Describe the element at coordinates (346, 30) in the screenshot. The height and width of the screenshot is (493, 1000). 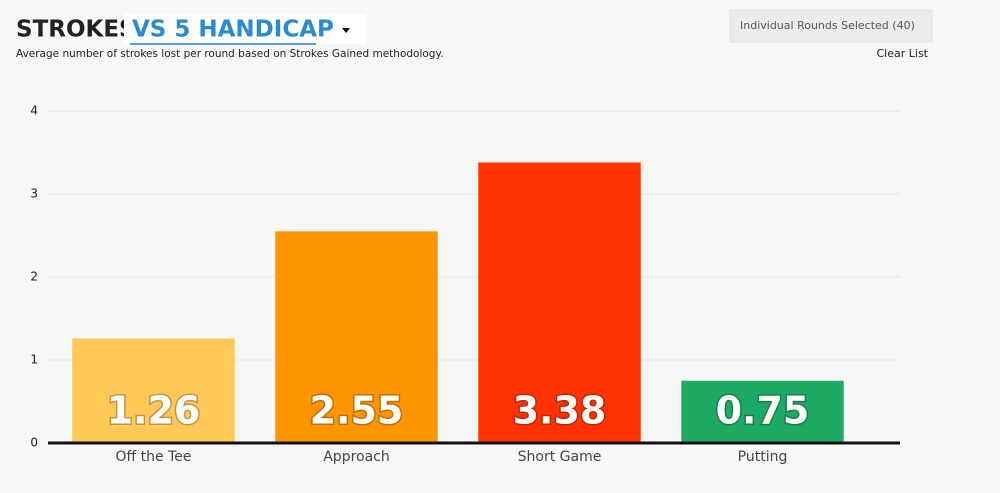
I see `caret-icon` at that location.